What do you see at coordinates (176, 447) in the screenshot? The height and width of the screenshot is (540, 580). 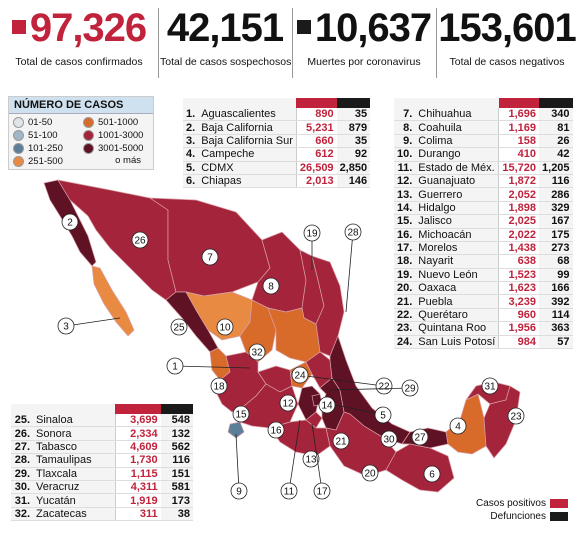 I see `state-deaths: 562` at bounding box center [176, 447].